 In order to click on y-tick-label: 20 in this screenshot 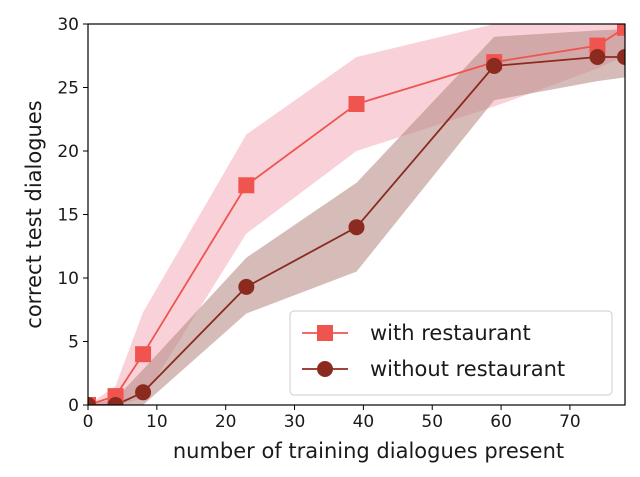, I will do `click(68, 152)`.